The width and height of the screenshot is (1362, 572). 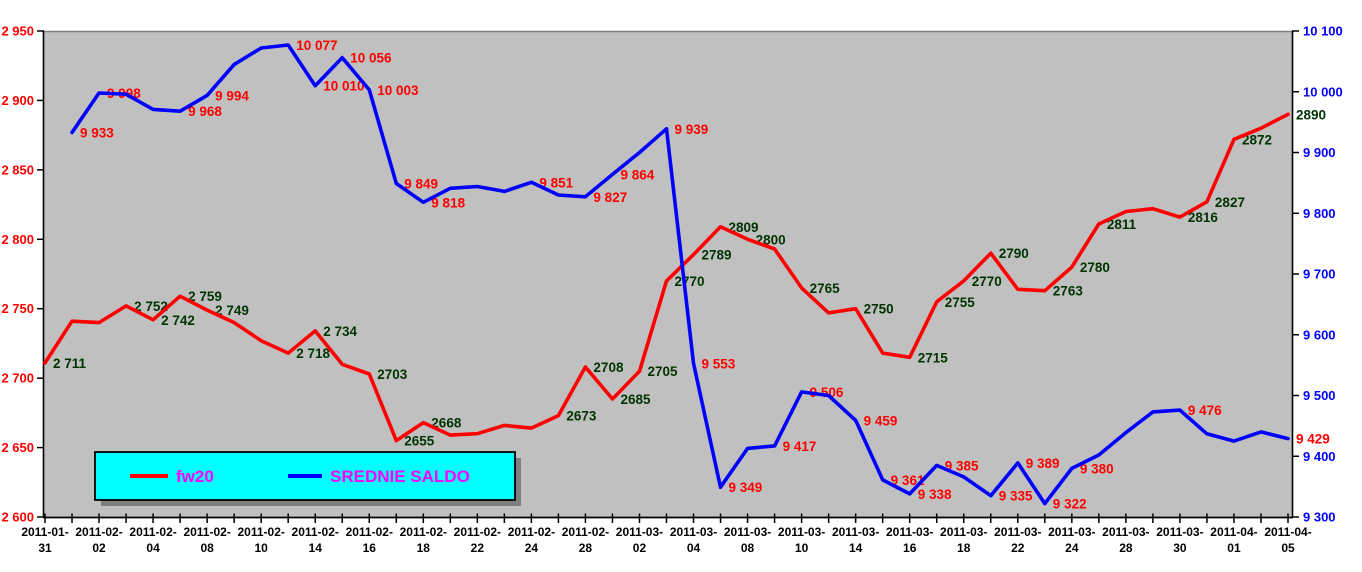 What do you see at coordinates (206, 540) in the screenshot?
I see `x-axis-date-label: 2011-02-08` at bounding box center [206, 540].